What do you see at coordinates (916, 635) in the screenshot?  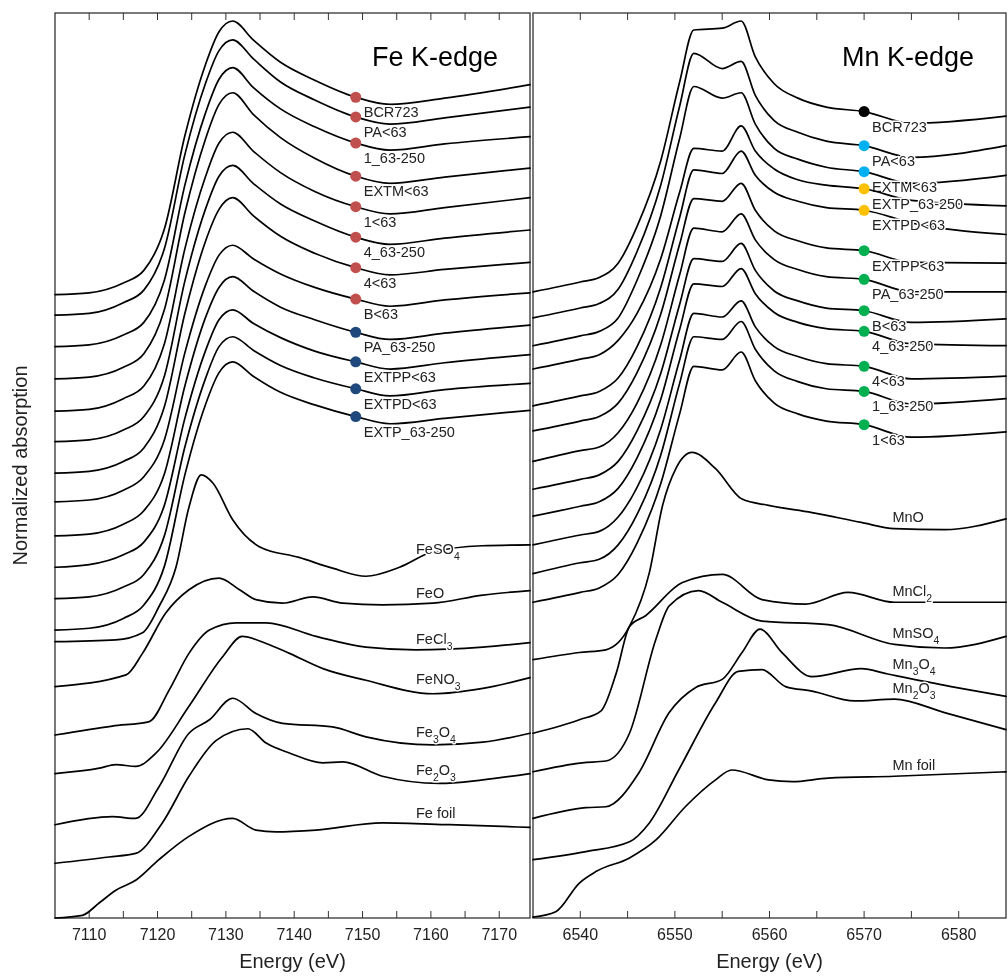 I see `series-label: MnSO$_{4}$` at bounding box center [916, 635].